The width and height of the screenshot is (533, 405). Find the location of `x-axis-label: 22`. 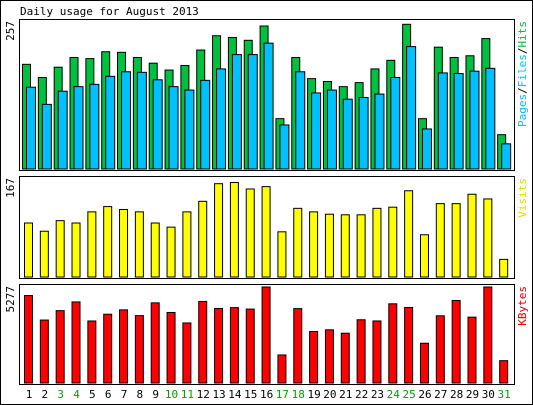

x-axis-label: 22 is located at coordinates (361, 394).